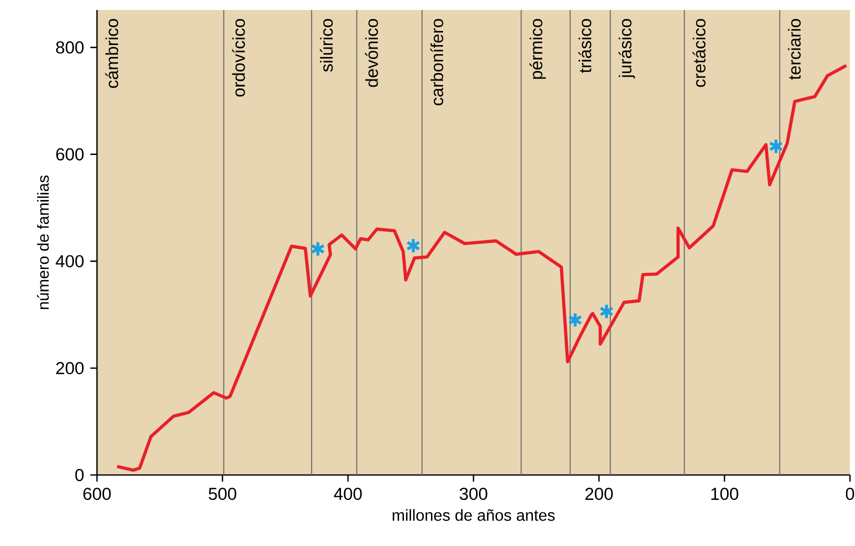  Describe the element at coordinates (724, 494) in the screenshot. I see `x-tick-label: 100` at that location.